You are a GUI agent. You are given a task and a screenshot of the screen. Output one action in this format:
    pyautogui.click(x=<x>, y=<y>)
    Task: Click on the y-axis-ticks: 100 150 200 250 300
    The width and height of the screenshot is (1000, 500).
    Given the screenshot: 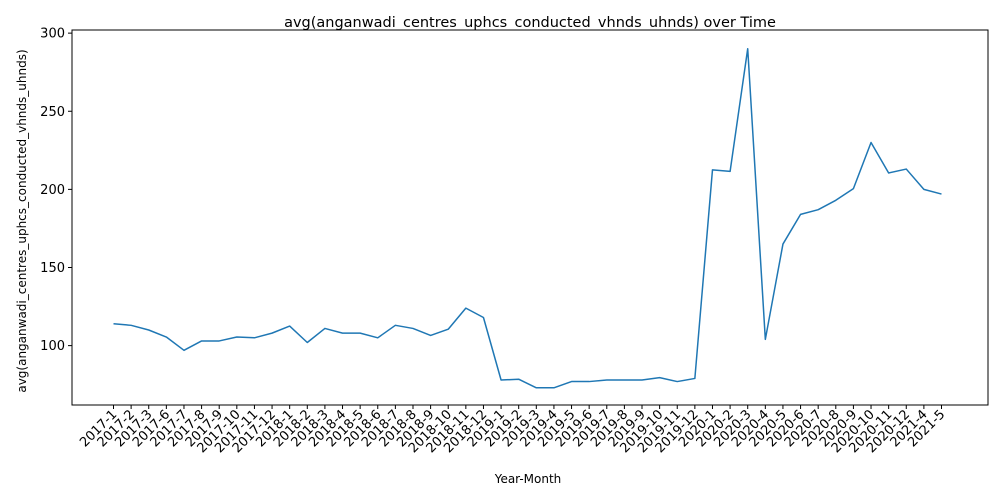 What is the action you would take?
    pyautogui.click(x=56, y=190)
    